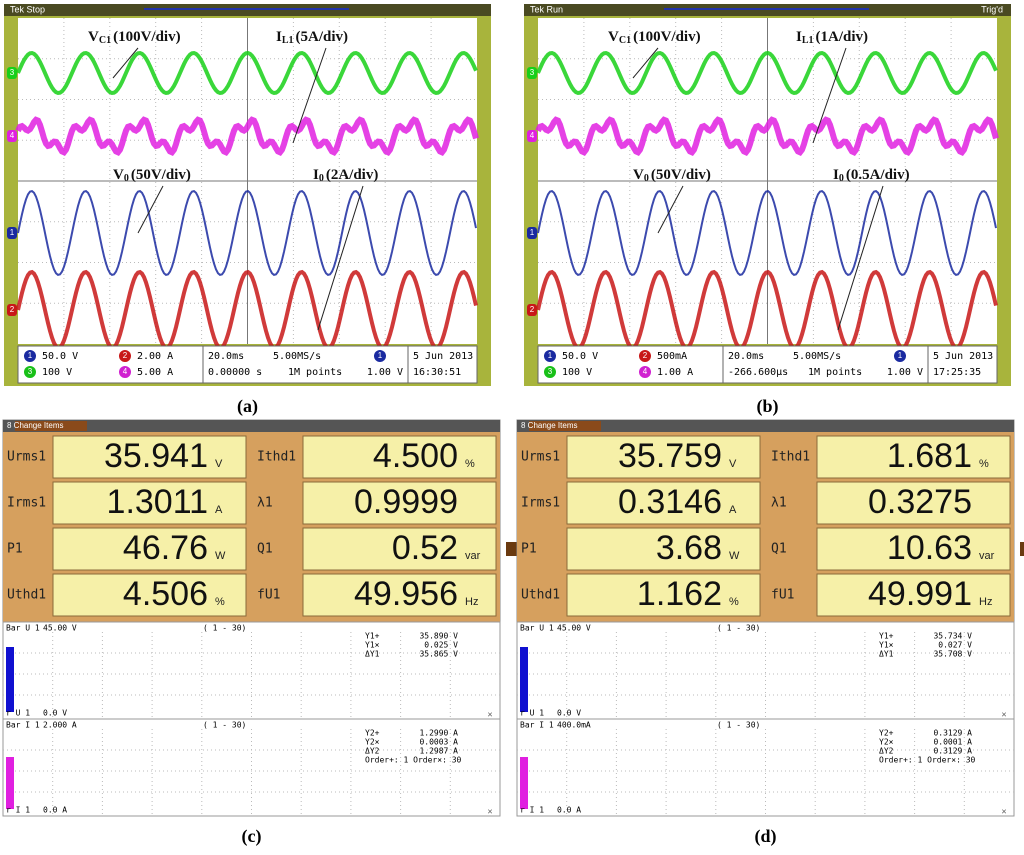 This screenshot has width=1024, height=855. I want to click on cursor-value: 0.025 V, so click(441, 645).